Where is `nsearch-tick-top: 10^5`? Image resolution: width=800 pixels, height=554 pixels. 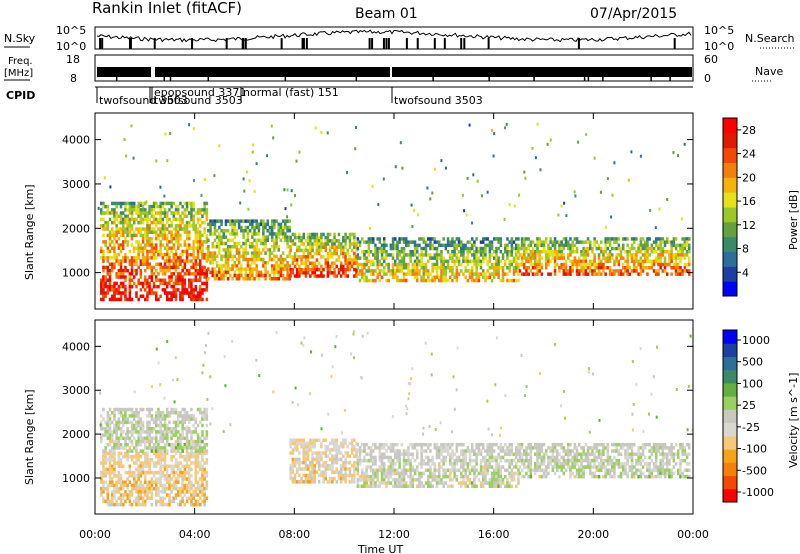
nsearch-tick-top: 10^5 is located at coordinates (719, 30).